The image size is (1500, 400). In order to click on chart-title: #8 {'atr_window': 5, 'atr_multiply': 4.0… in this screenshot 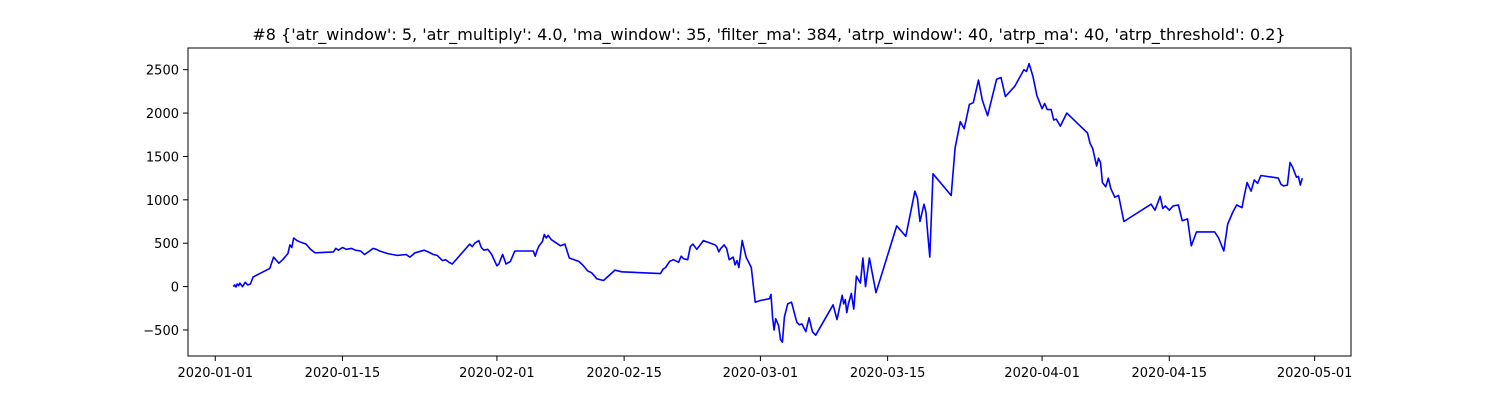, I will do `click(768, 35)`.